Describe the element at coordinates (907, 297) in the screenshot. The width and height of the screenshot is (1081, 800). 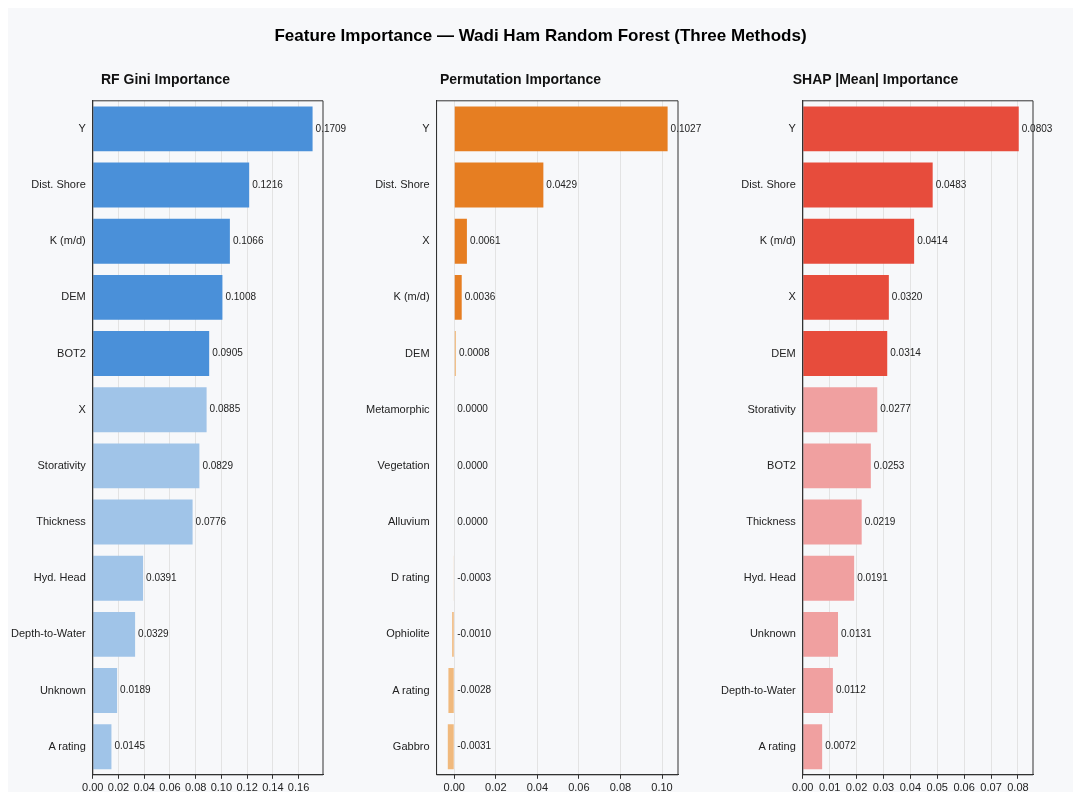
I see `data-label: 0.0320` at that location.